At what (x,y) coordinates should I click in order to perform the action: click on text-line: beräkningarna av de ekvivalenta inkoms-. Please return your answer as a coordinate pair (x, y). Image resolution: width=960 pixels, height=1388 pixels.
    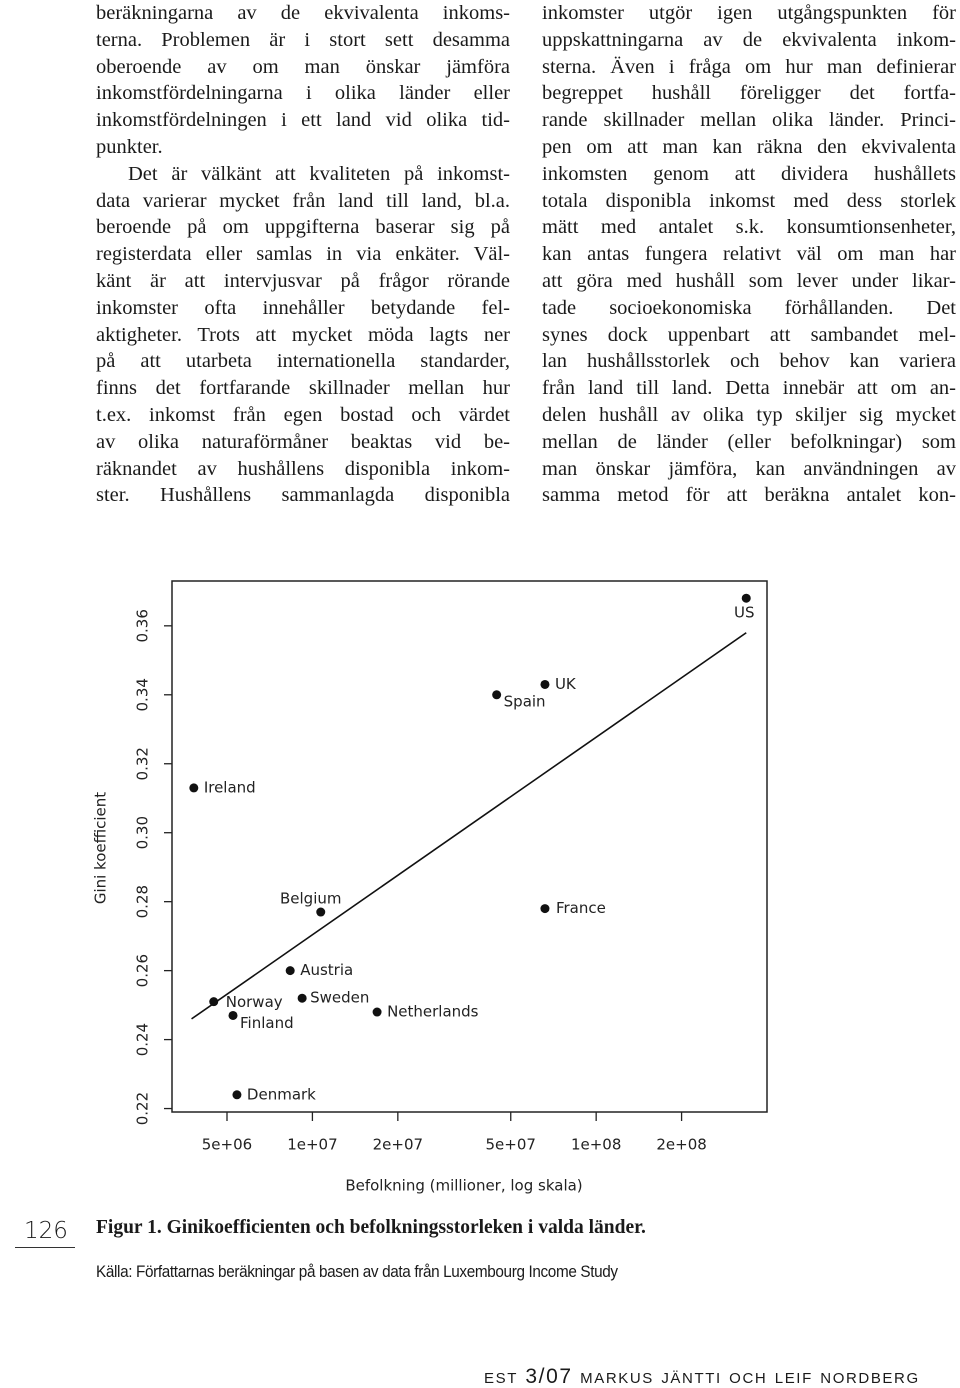
    Looking at the image, I should click on (303, 13).